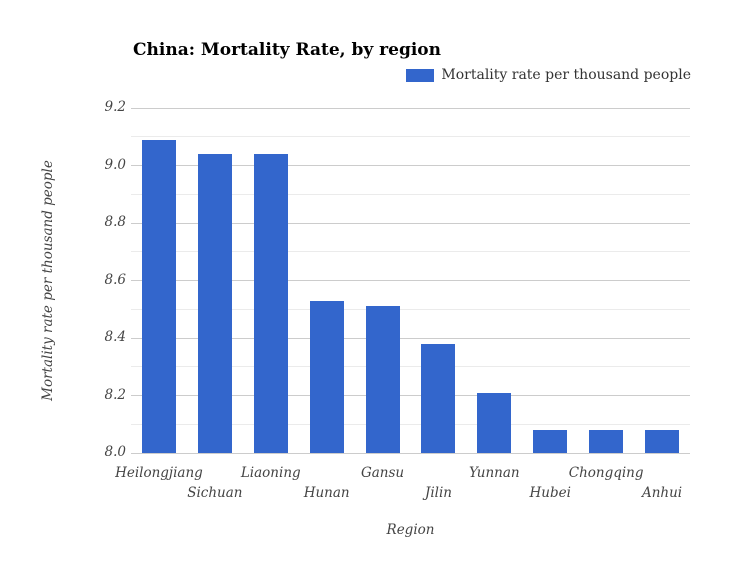  What do you see at coordinates (438, 493) in the screenshot?
I see `x-tick-label: Jilin` at bounding box center [438, 493].